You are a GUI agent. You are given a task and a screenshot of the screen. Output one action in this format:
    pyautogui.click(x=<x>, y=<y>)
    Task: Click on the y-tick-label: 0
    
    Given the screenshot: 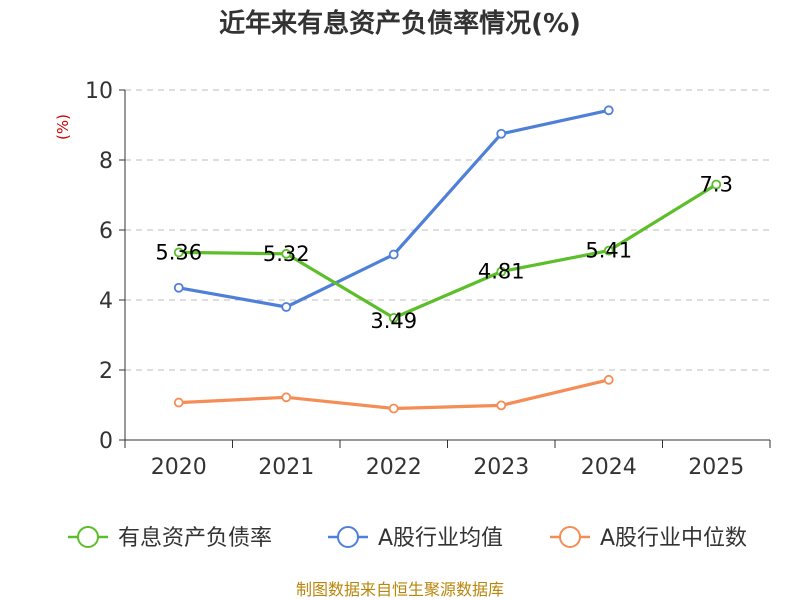 What is the action you would take?
    pyautogui.click(x=106, y=441)
    